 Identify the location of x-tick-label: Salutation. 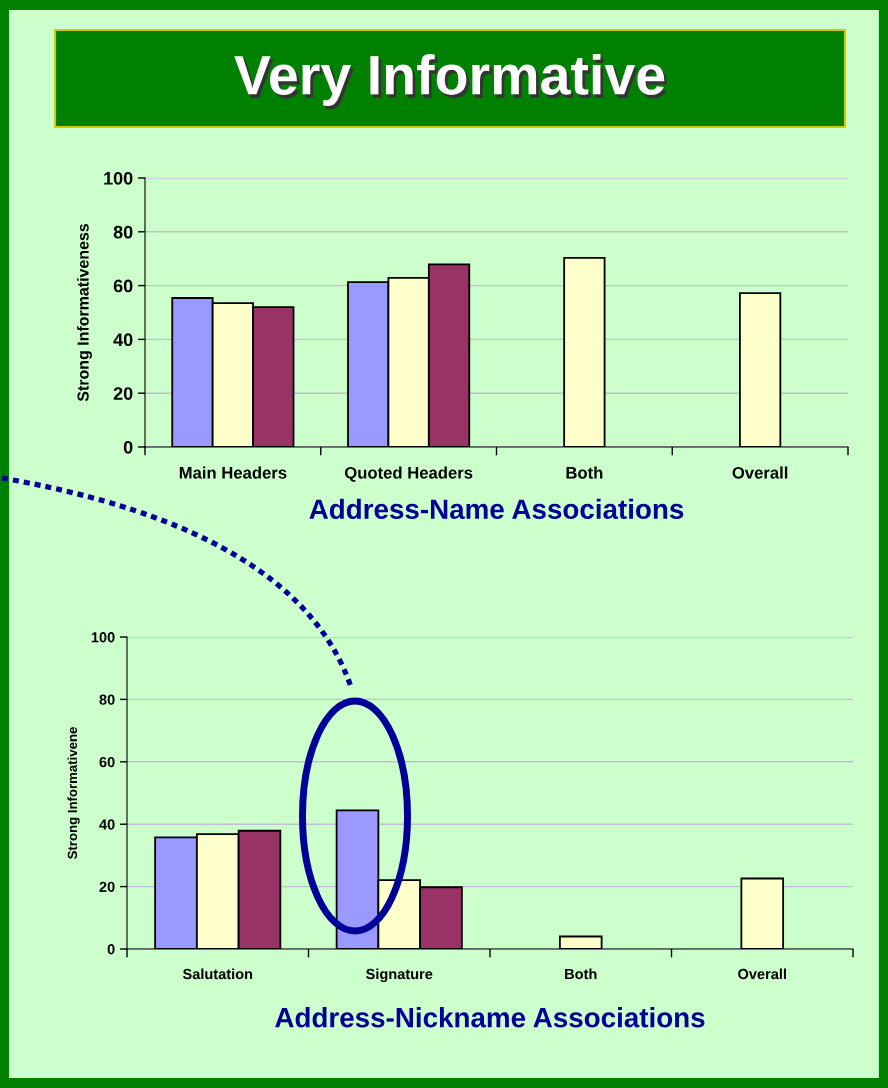
(217, 974).